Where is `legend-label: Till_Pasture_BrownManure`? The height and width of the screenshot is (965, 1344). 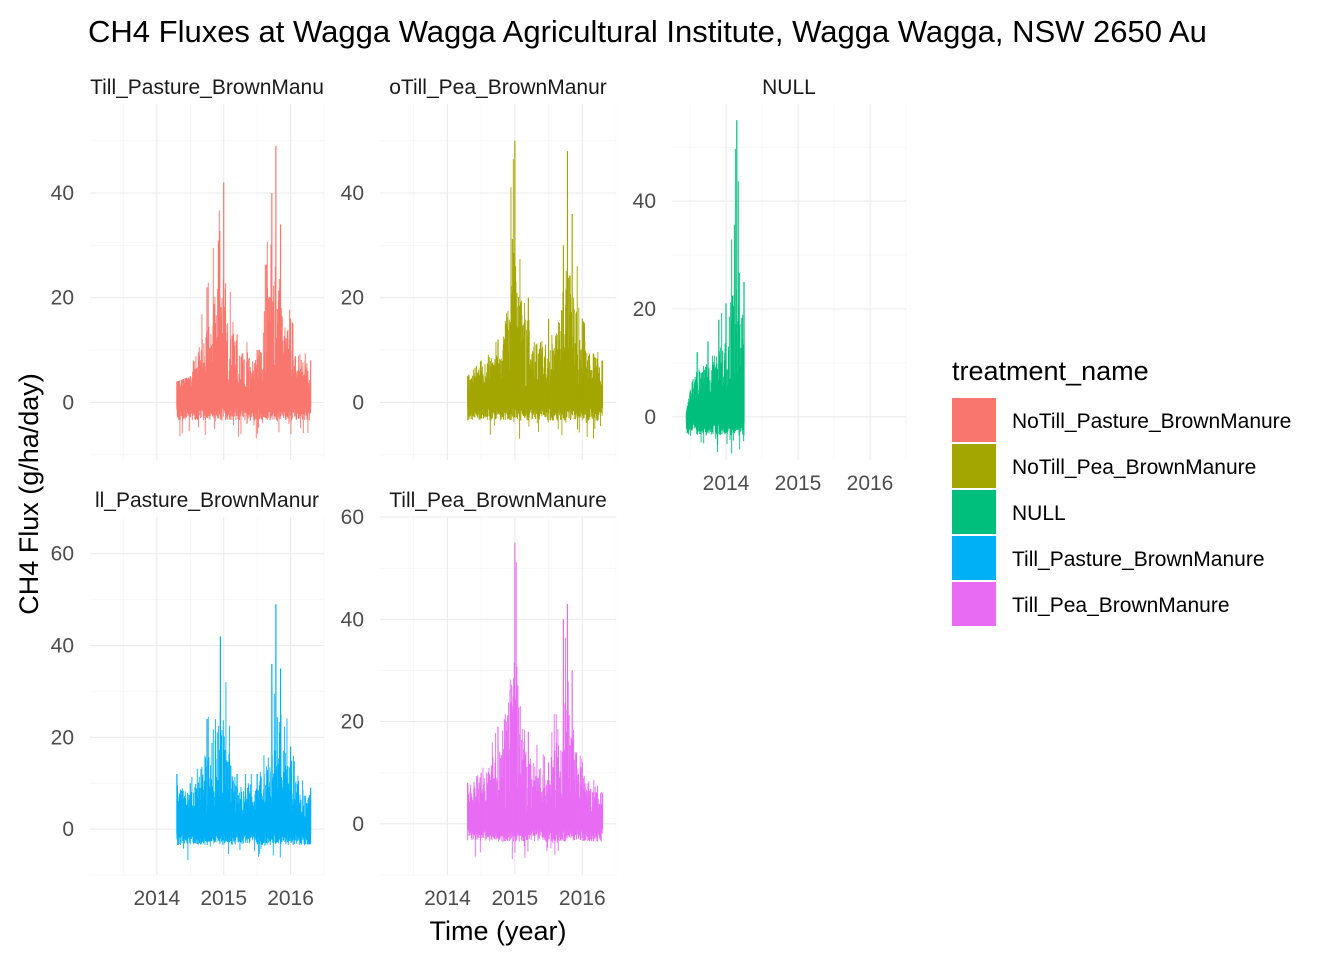
legend-label: Till_Pasture_BrownManure is located at coordinates (1138, 559).